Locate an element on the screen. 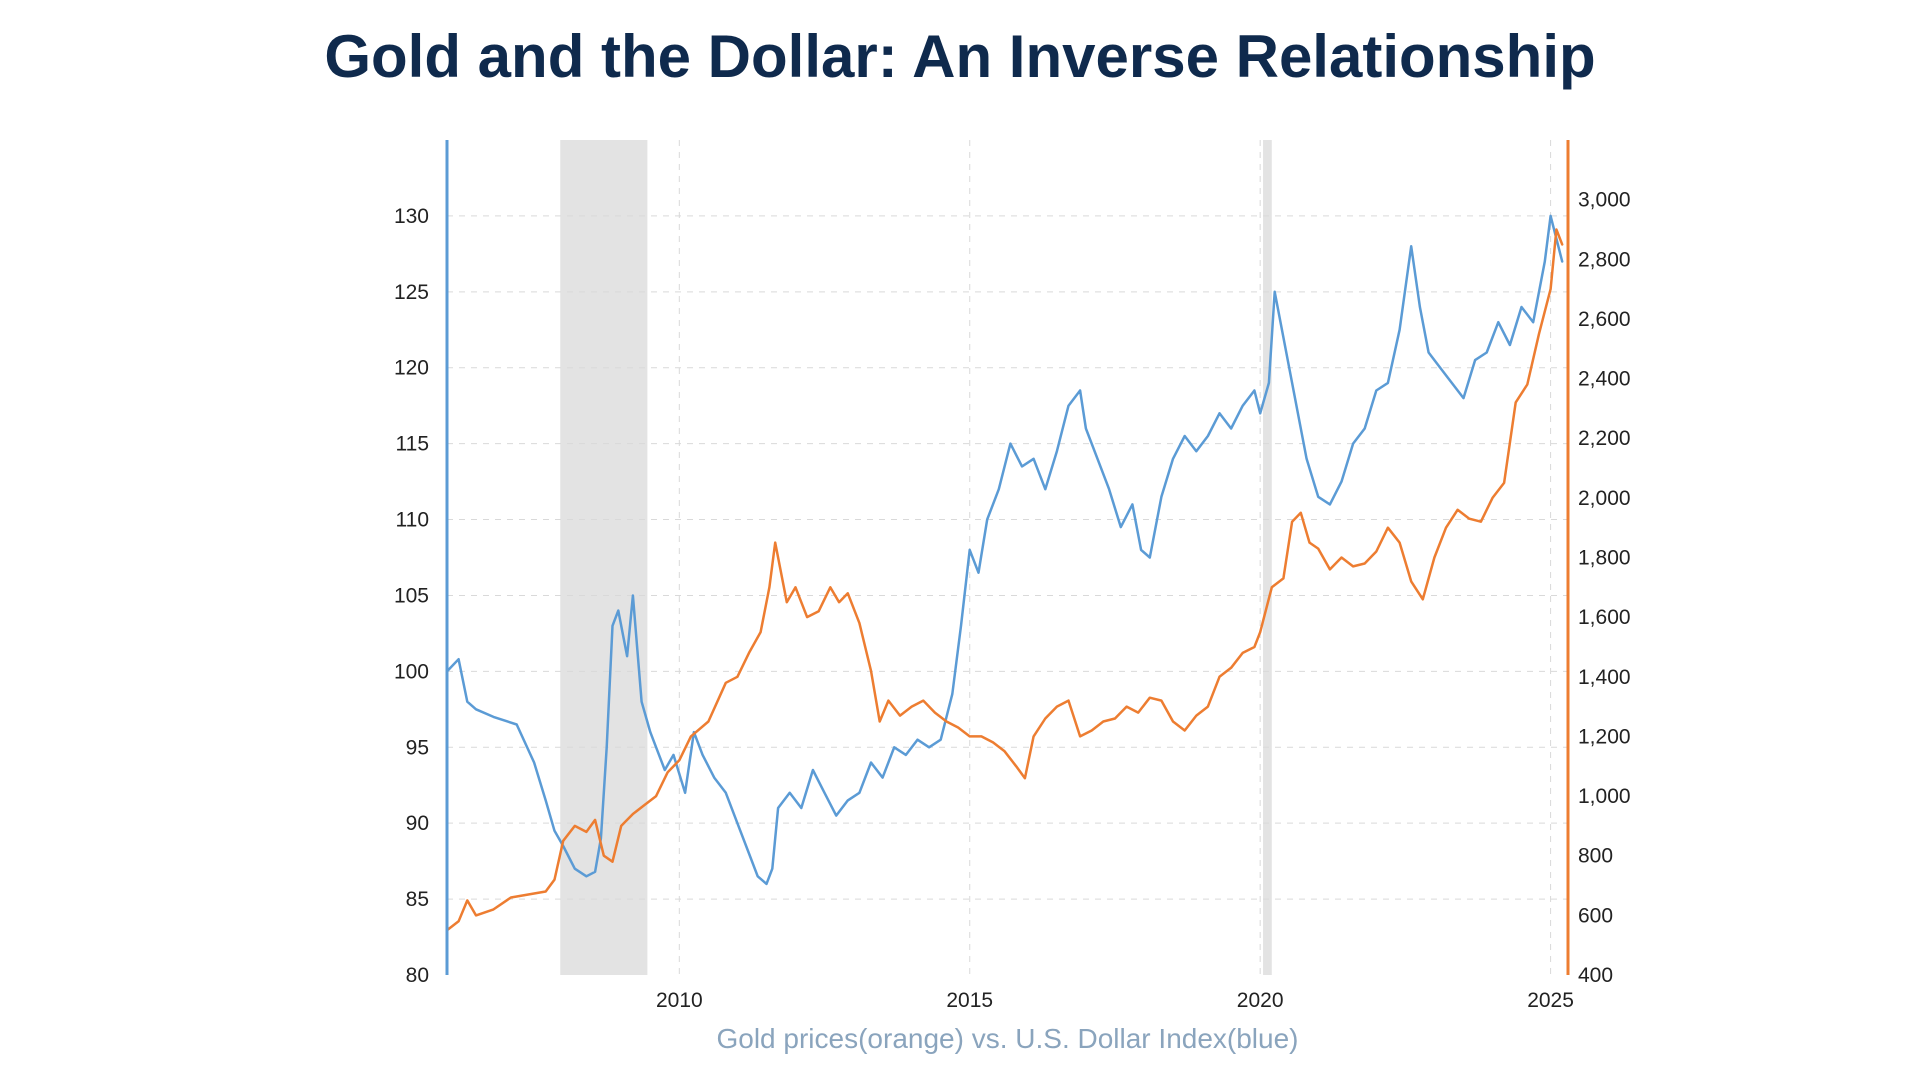  right-tick-label: 3,000 is located at coordinates (1604, 200).